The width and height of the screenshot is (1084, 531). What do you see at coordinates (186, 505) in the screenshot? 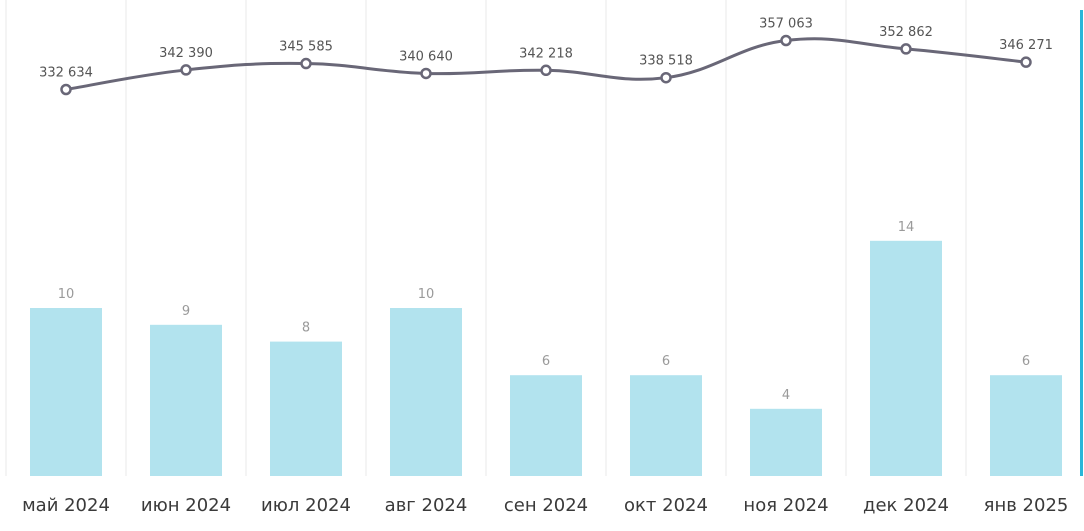
I see `category-label: июн 2024` at bounding box center [186, 505].